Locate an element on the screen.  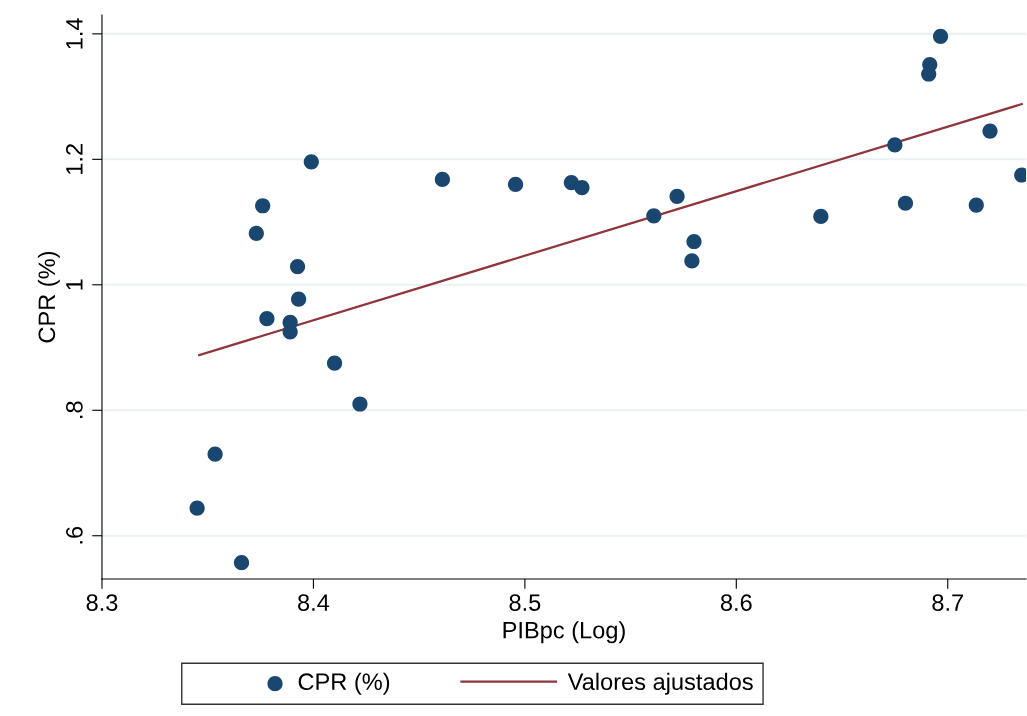
y-tick-label: 1.4 is located at coordinates (74, 33).